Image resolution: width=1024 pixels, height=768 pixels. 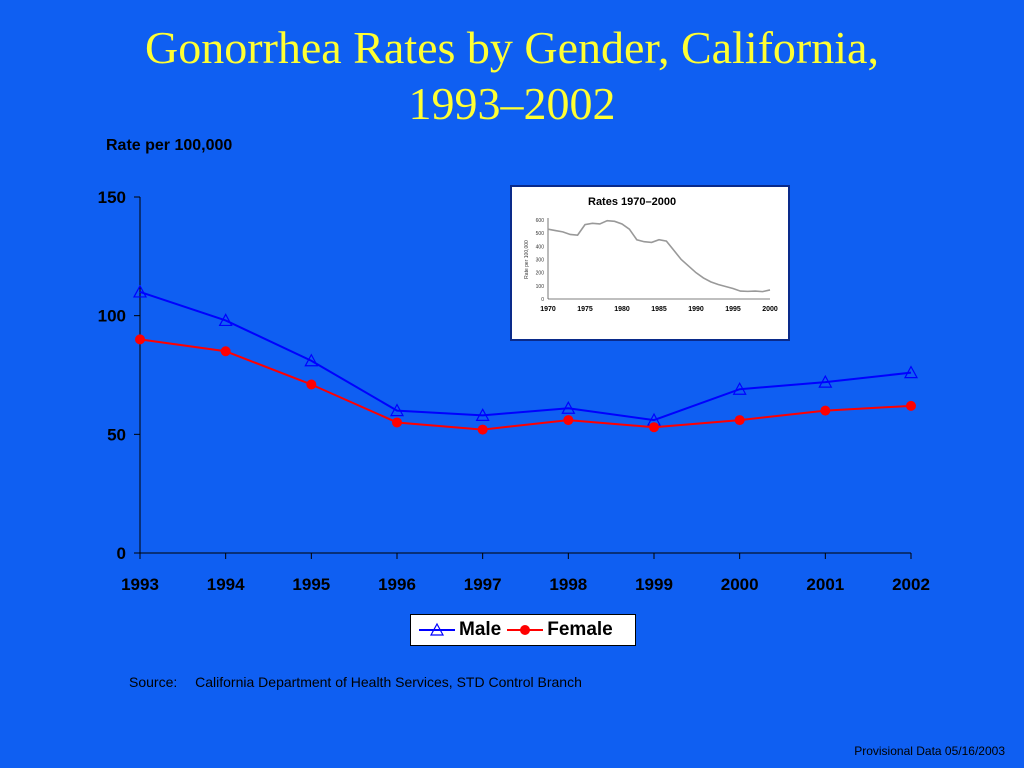 I want to click on legend-female-label: Female, so click(x=580, y=629).